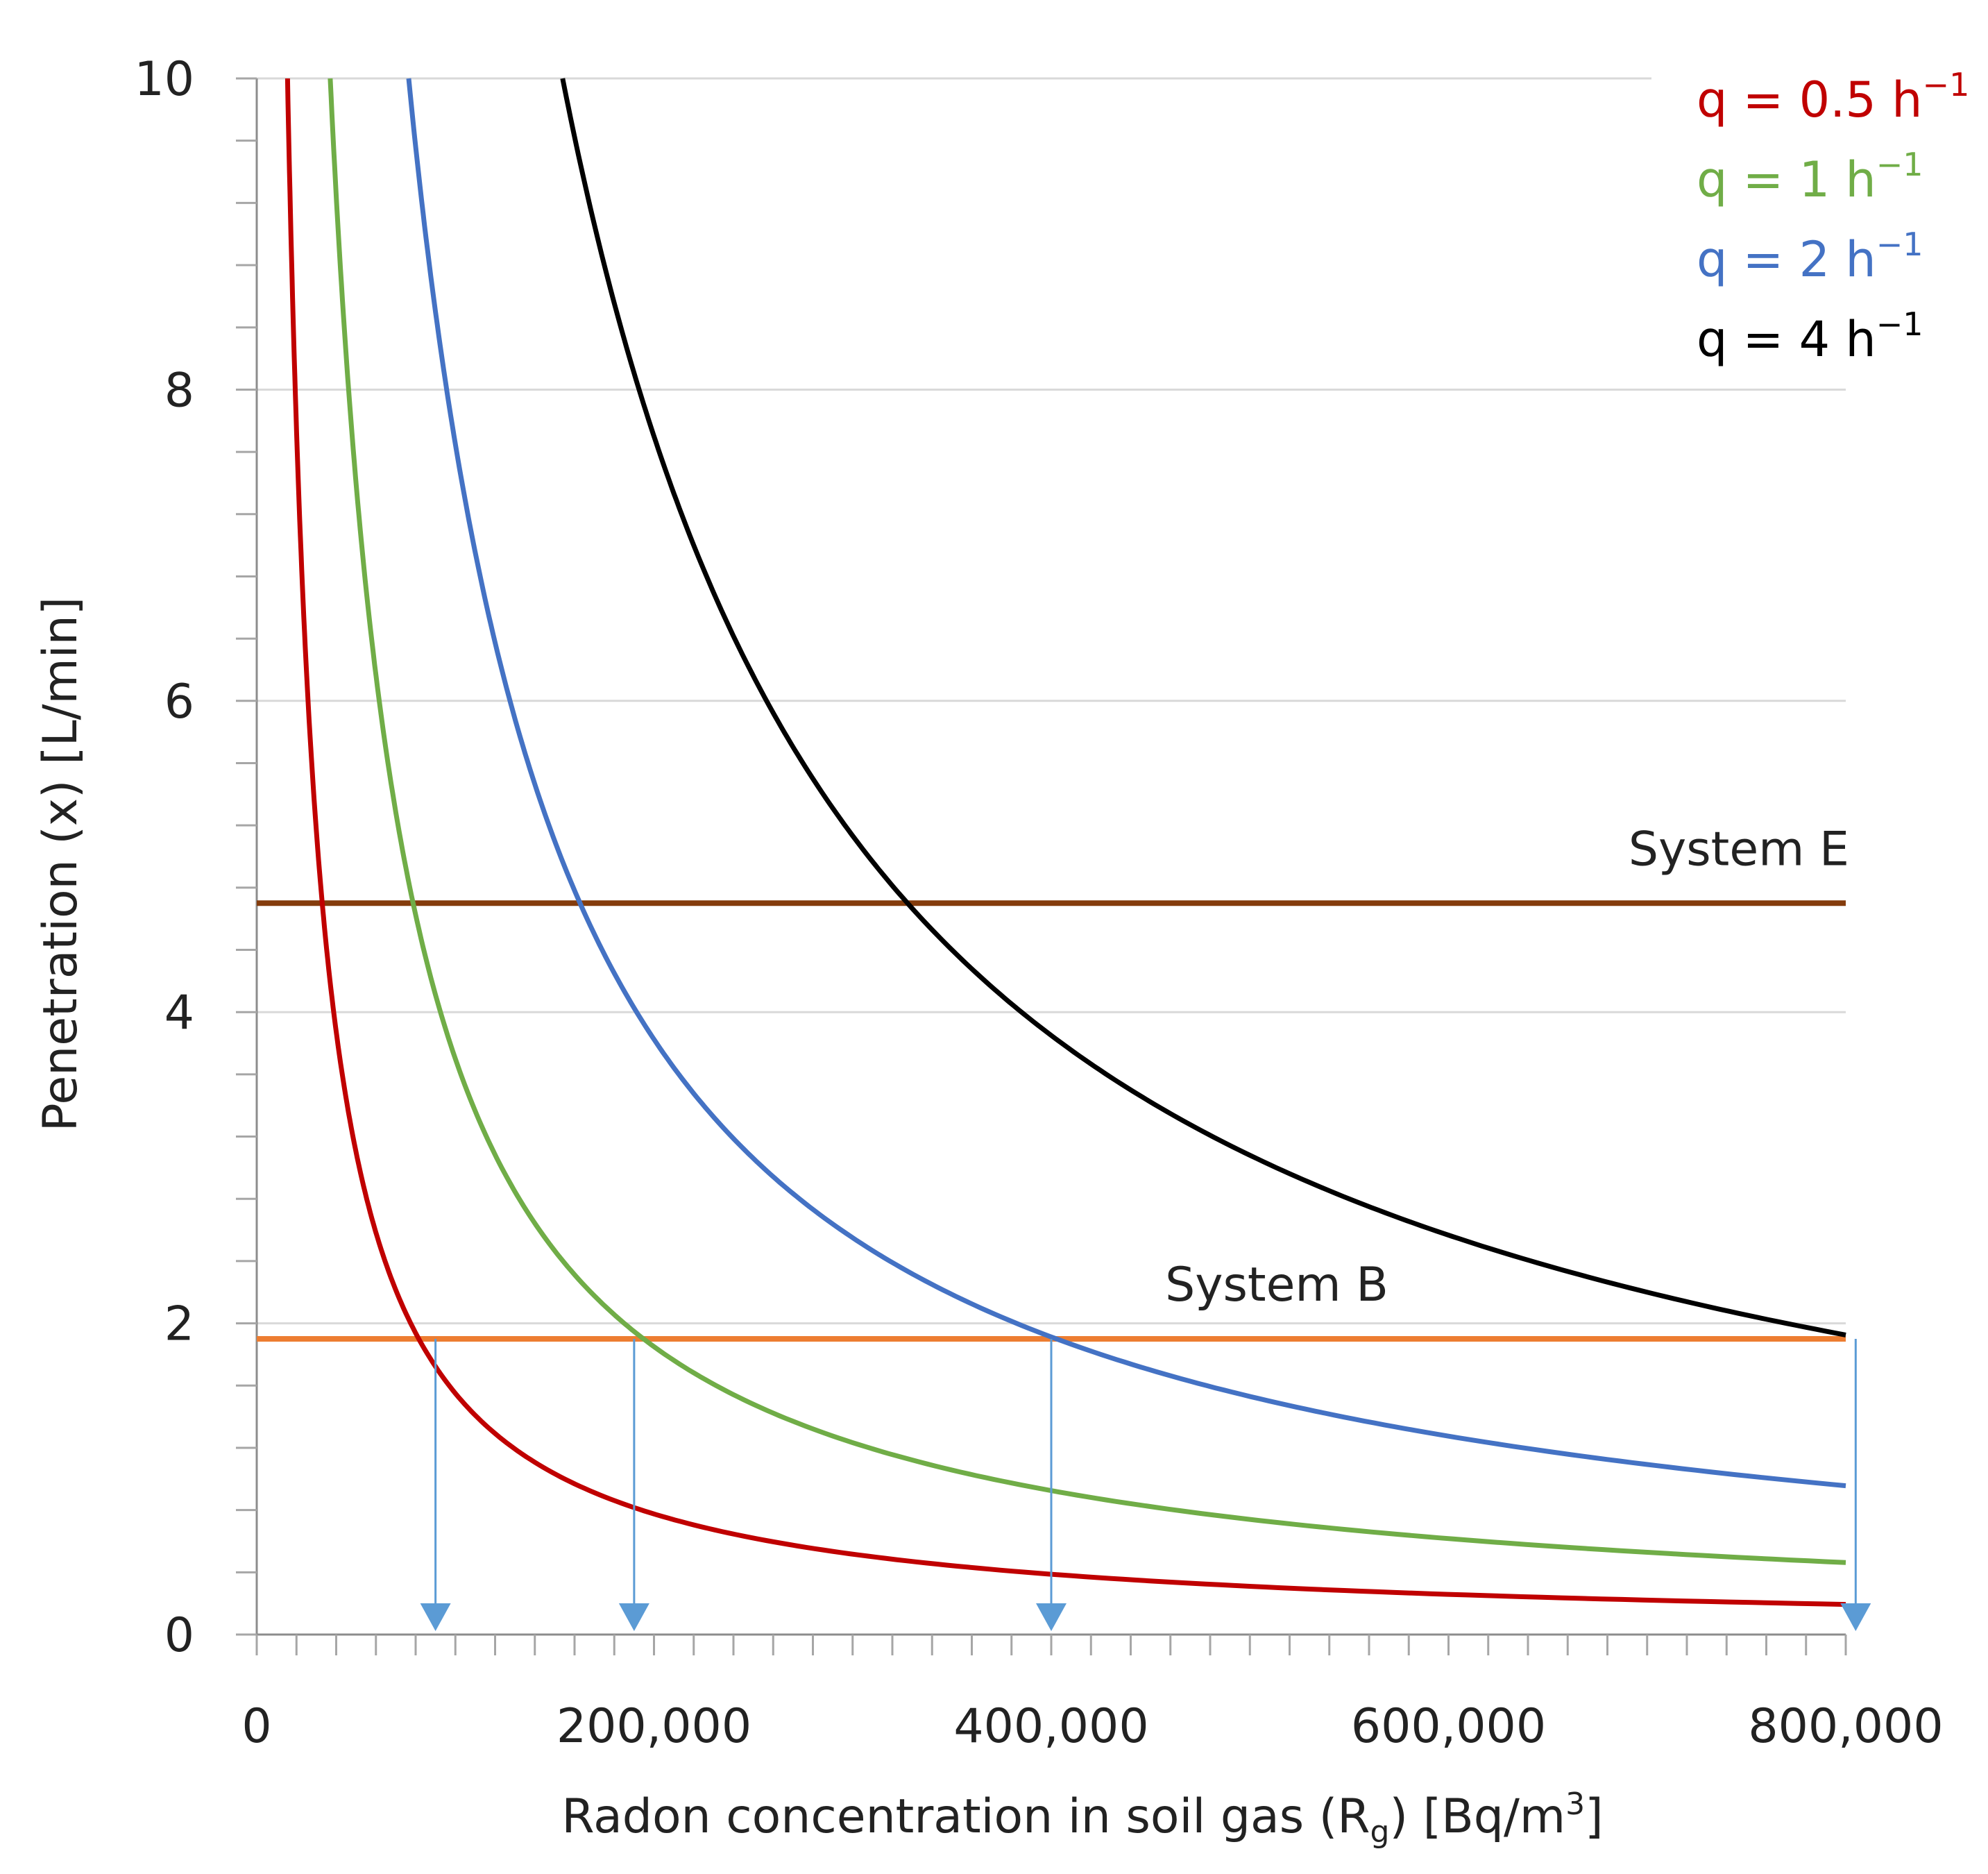 The width and height of the screenshot is (1988, 1874). What do you see at coordinates (654, 1726) in the screenshot?
I see `x-tick-label: 200,000` at bounding box center [654, 1726].